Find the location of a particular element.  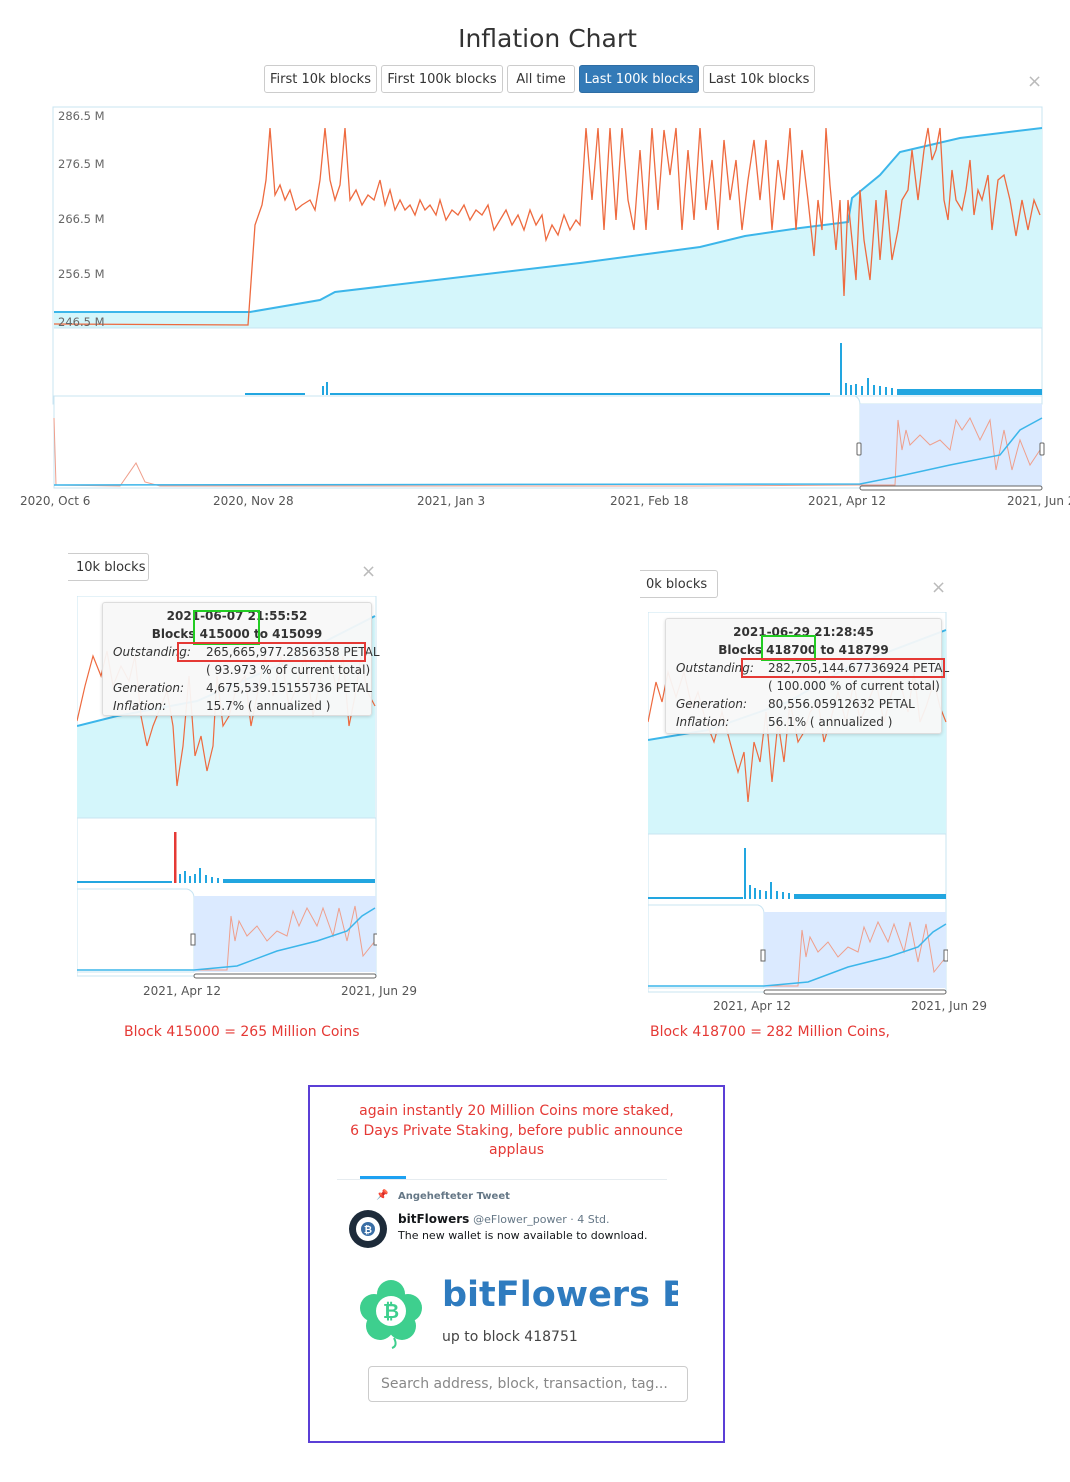

pin-icon: 📌 is located at coordinates (382, 1195).